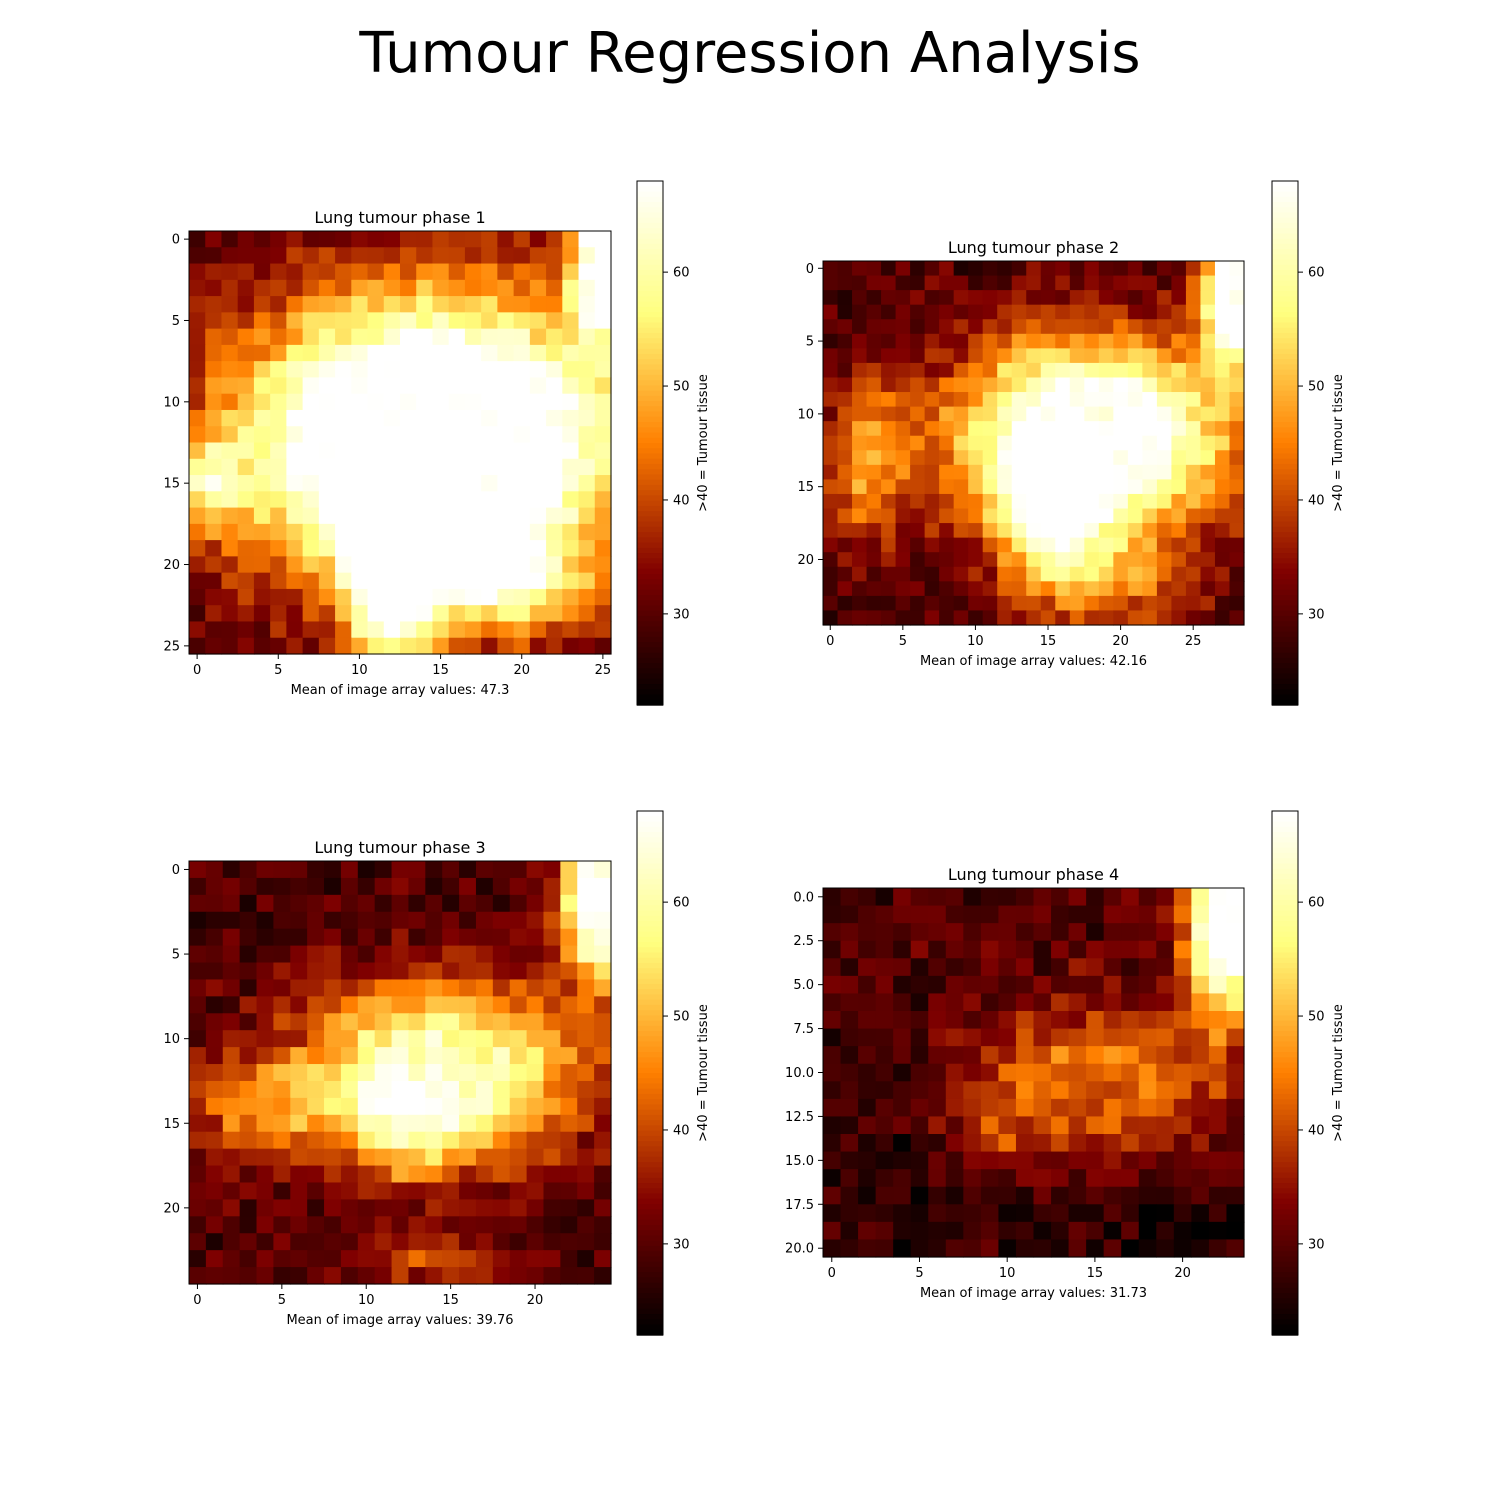 The width and height of the screenshot is (1500, 1500). I want to click on panel-title: Lung tumour phase 1, so click(399, 217).